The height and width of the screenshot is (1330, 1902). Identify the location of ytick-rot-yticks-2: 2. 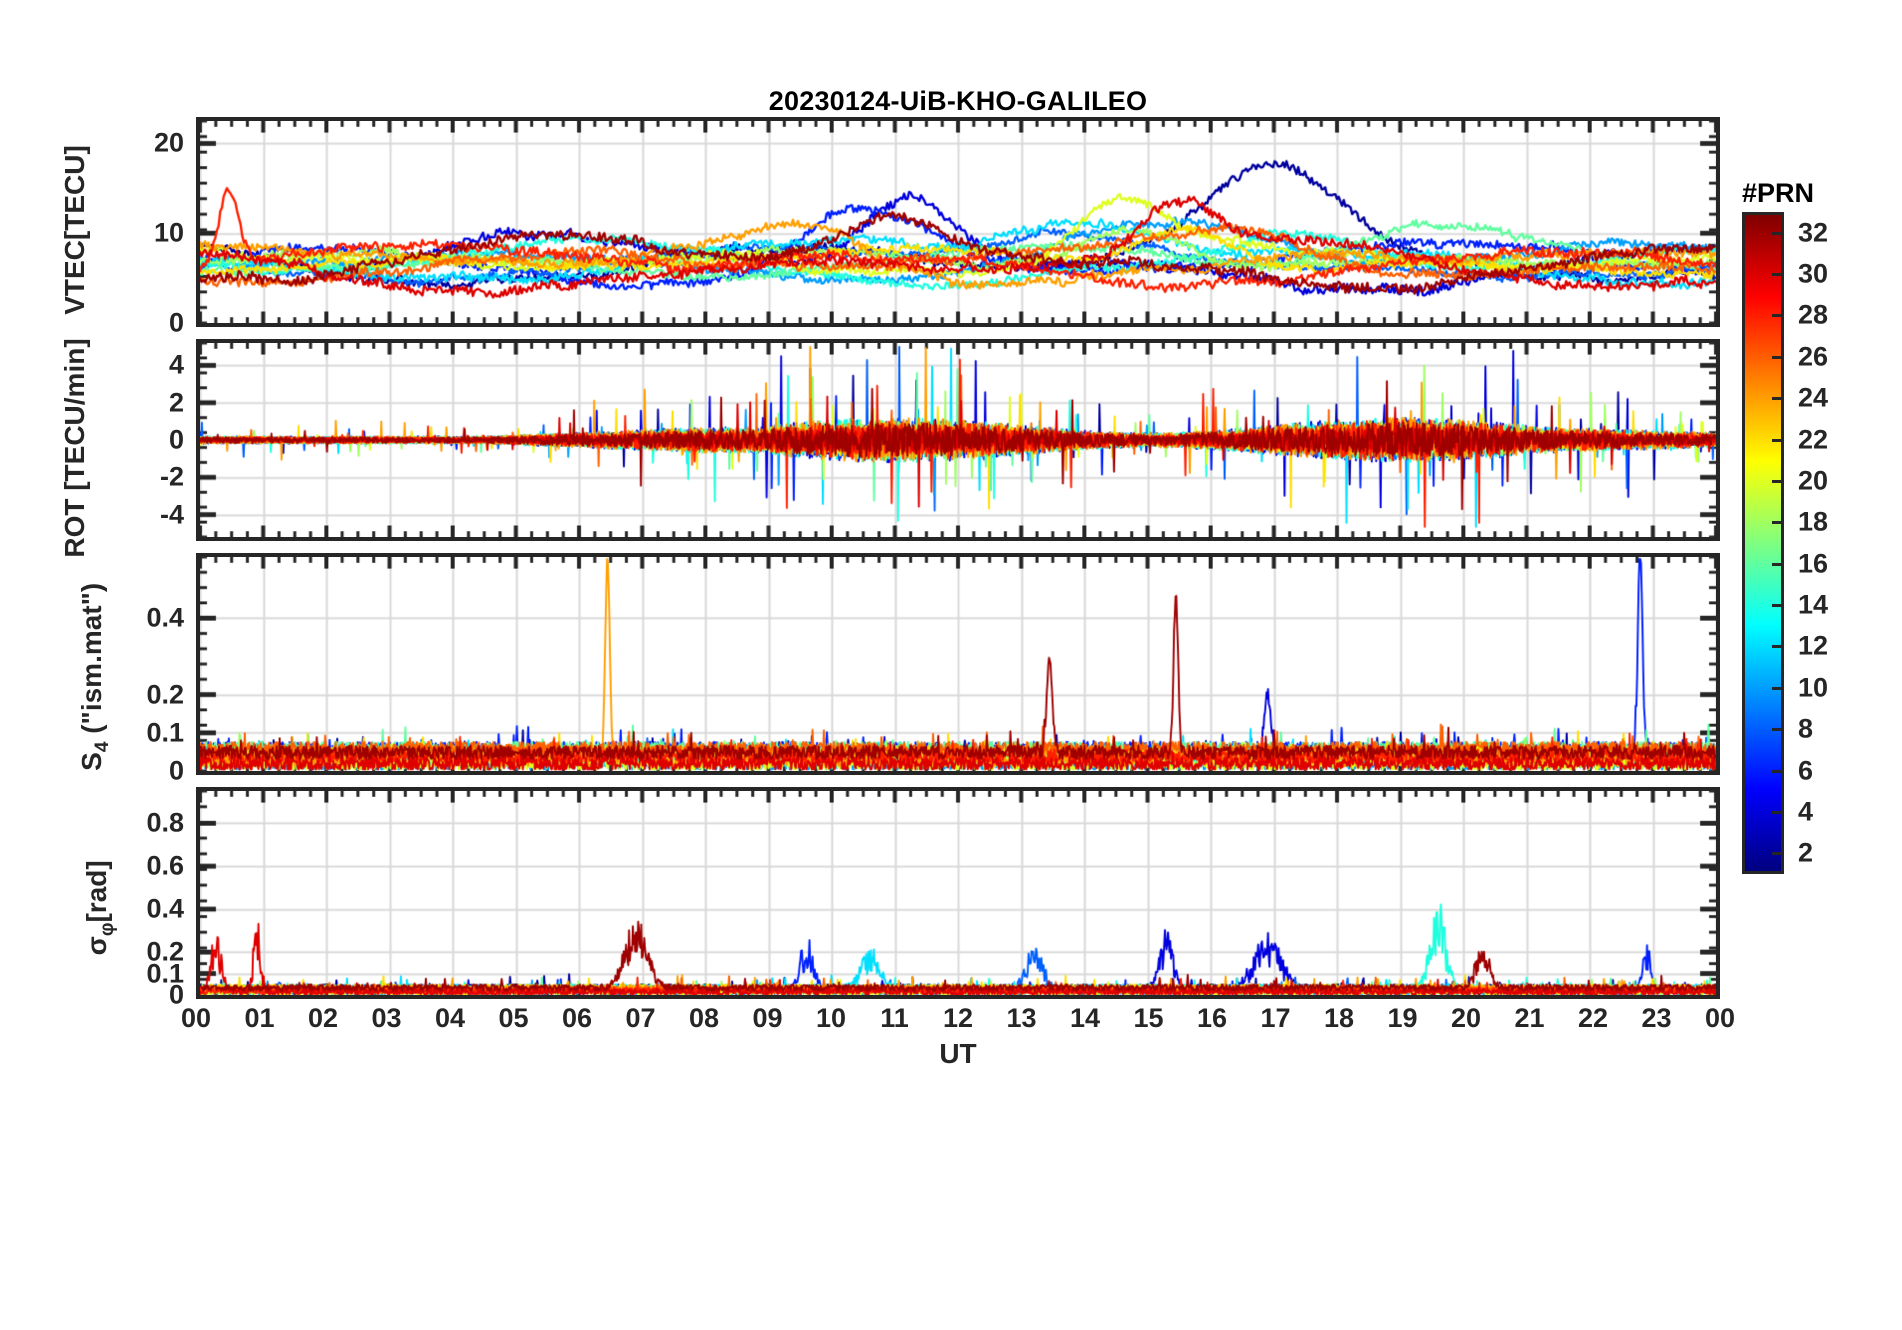
(176, 402).